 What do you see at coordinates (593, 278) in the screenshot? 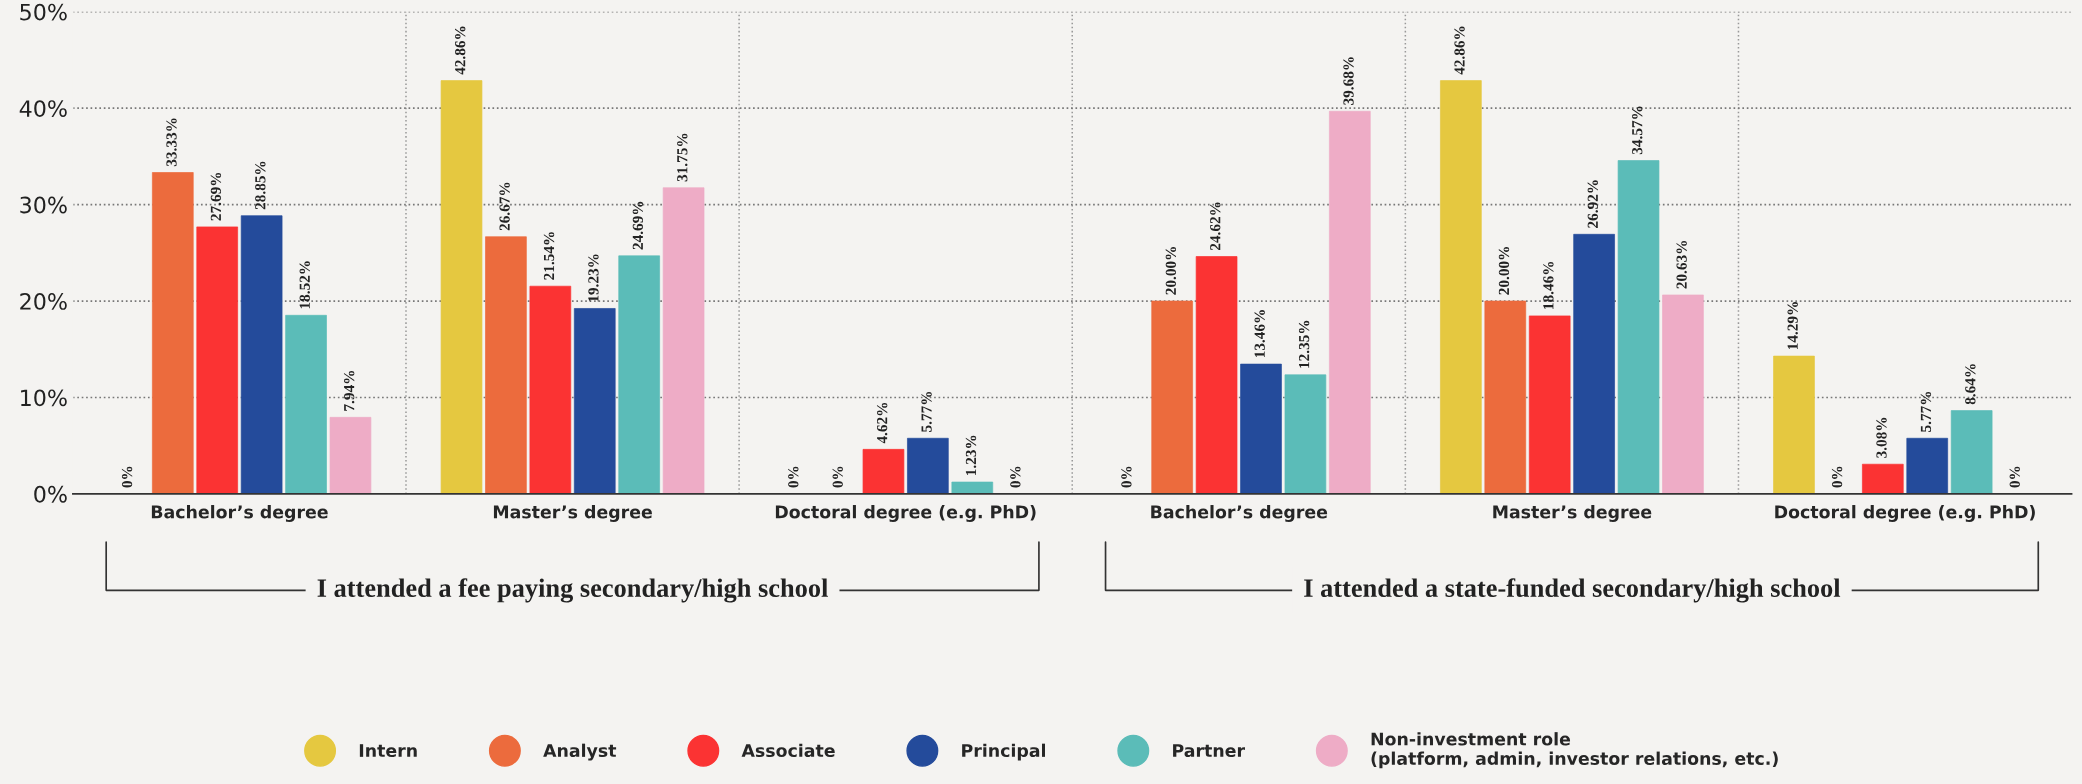
I see `data-label: 19.23%` at bounding box center [593, 278].